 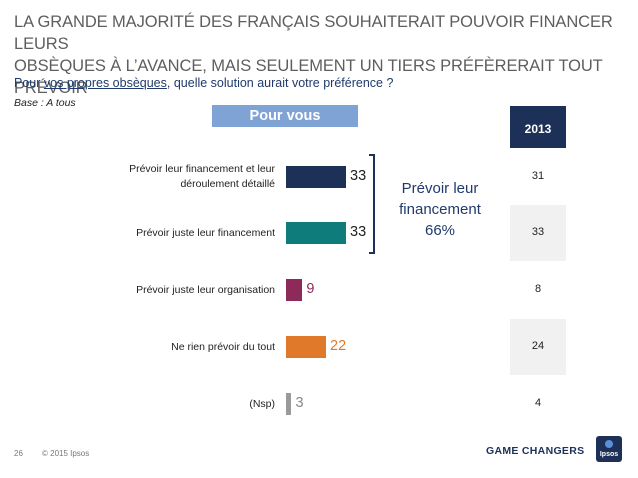 What do you see at coordinates (223, 346) in the screenshot?
I see `category-label-line: Ne rien prévoir du tout` at bounding box center [223, 346].